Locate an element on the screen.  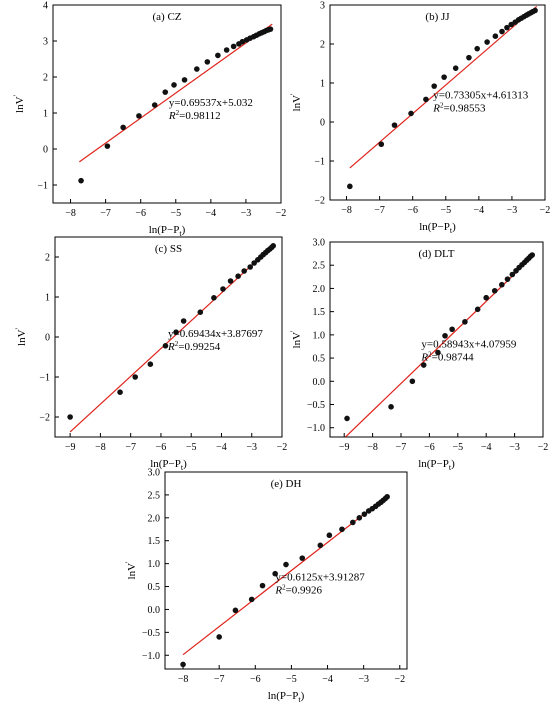
fit-line is located at coordinates (443, 87).